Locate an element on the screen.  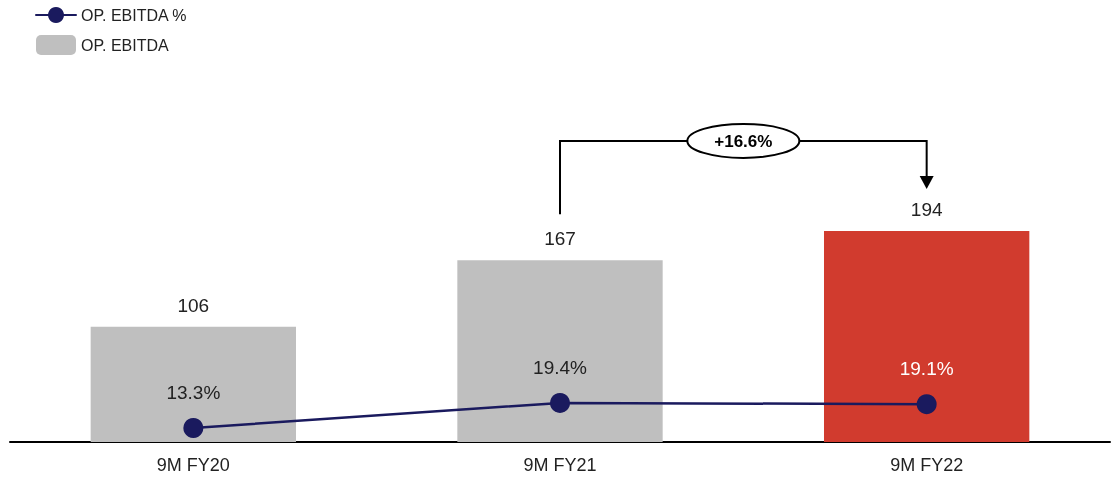
data-label: 167 is located at coordinates (560, 239).